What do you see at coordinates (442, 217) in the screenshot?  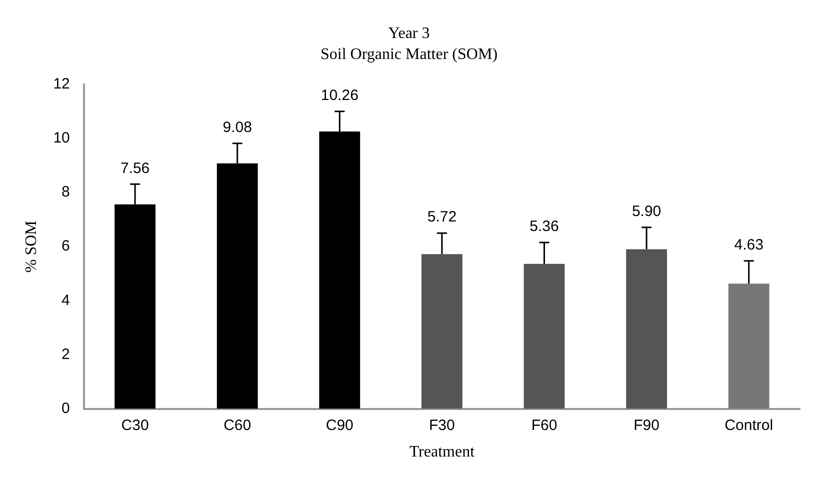 I see `data-label: 5.72` at bounding box center [442, 217].